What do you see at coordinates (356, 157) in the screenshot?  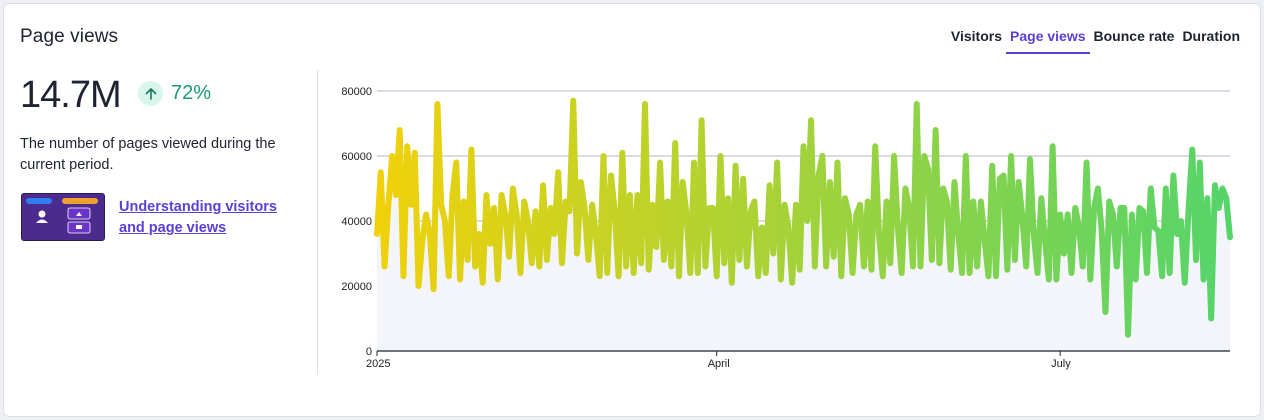 I see `y-tick-label: 60000` at bounding box center [356, 157].